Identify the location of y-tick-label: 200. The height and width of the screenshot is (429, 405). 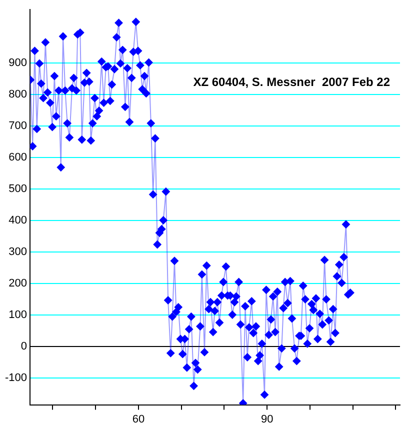
(18, 284).